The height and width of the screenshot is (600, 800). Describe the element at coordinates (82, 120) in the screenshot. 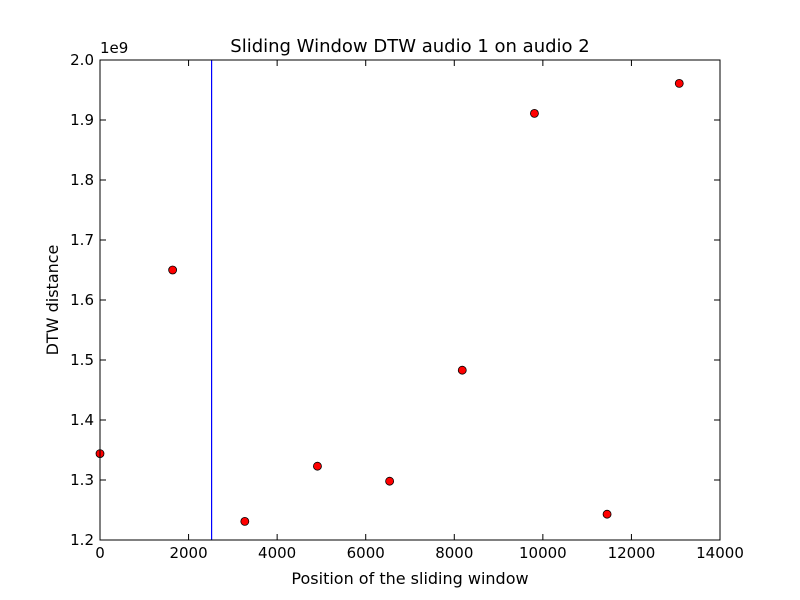

I see `y-tick-label: 1.9` at that location.